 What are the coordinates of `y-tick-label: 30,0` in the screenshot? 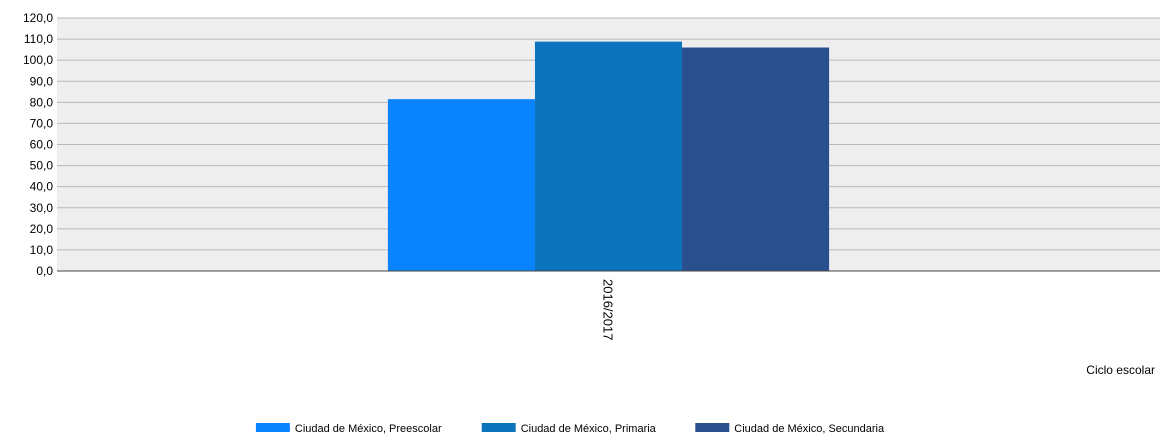 It's located at (42, 208).